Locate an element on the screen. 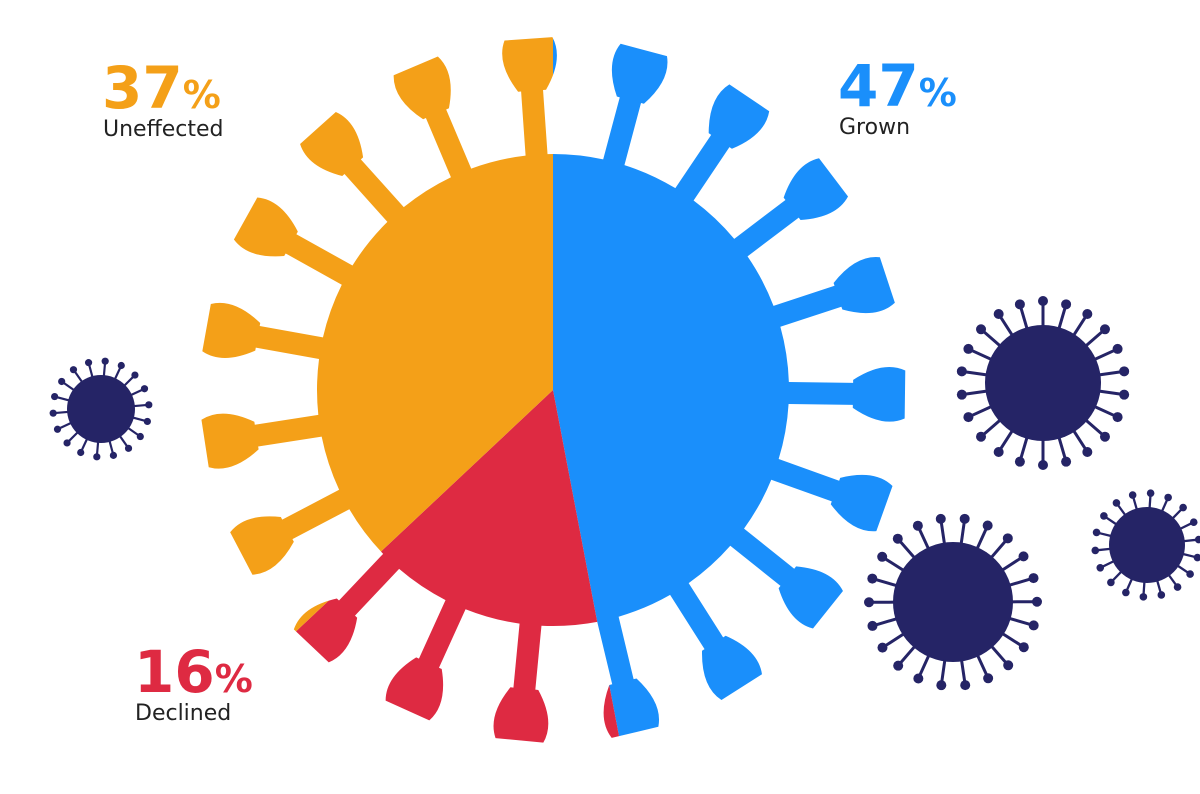 Image resolution: width=1200 pixels, height=794 pixels. category-label: Grown is located at coordinates (874, 127).